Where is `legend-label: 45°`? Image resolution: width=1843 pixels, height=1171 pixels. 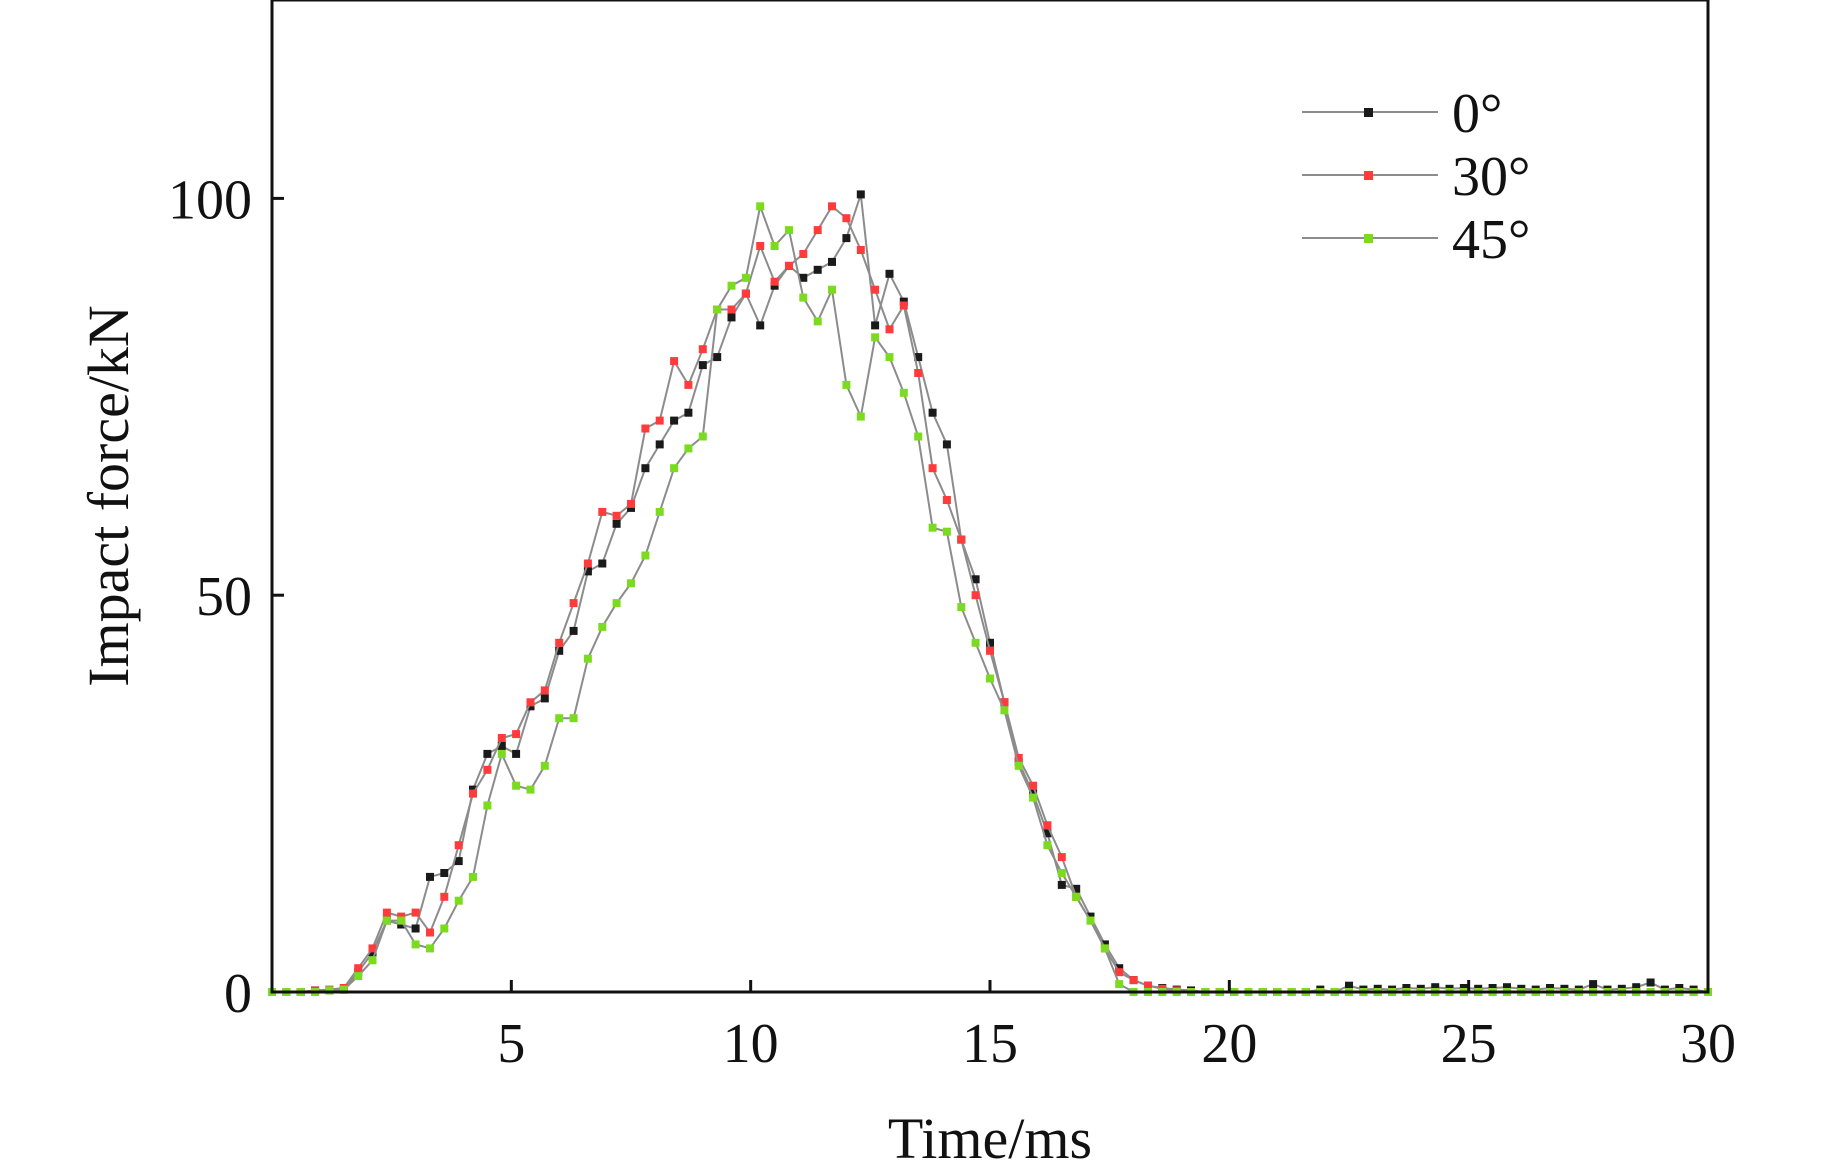
legend-label: 45° is located at coordinates (1491, 240).